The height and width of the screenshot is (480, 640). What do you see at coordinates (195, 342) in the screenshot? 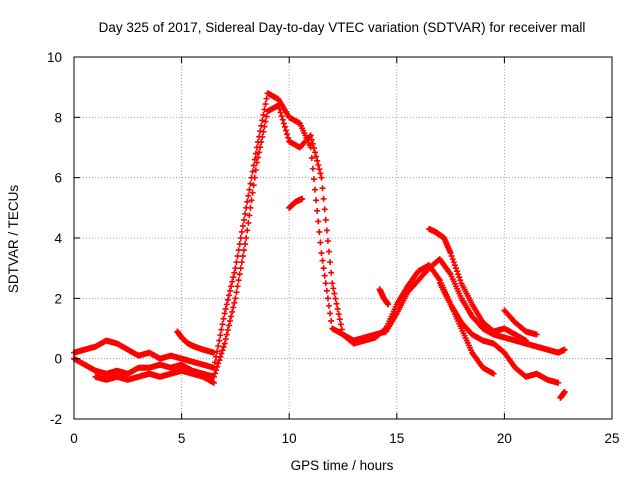
I see `series-track-j` at bounding box center [195, 342].